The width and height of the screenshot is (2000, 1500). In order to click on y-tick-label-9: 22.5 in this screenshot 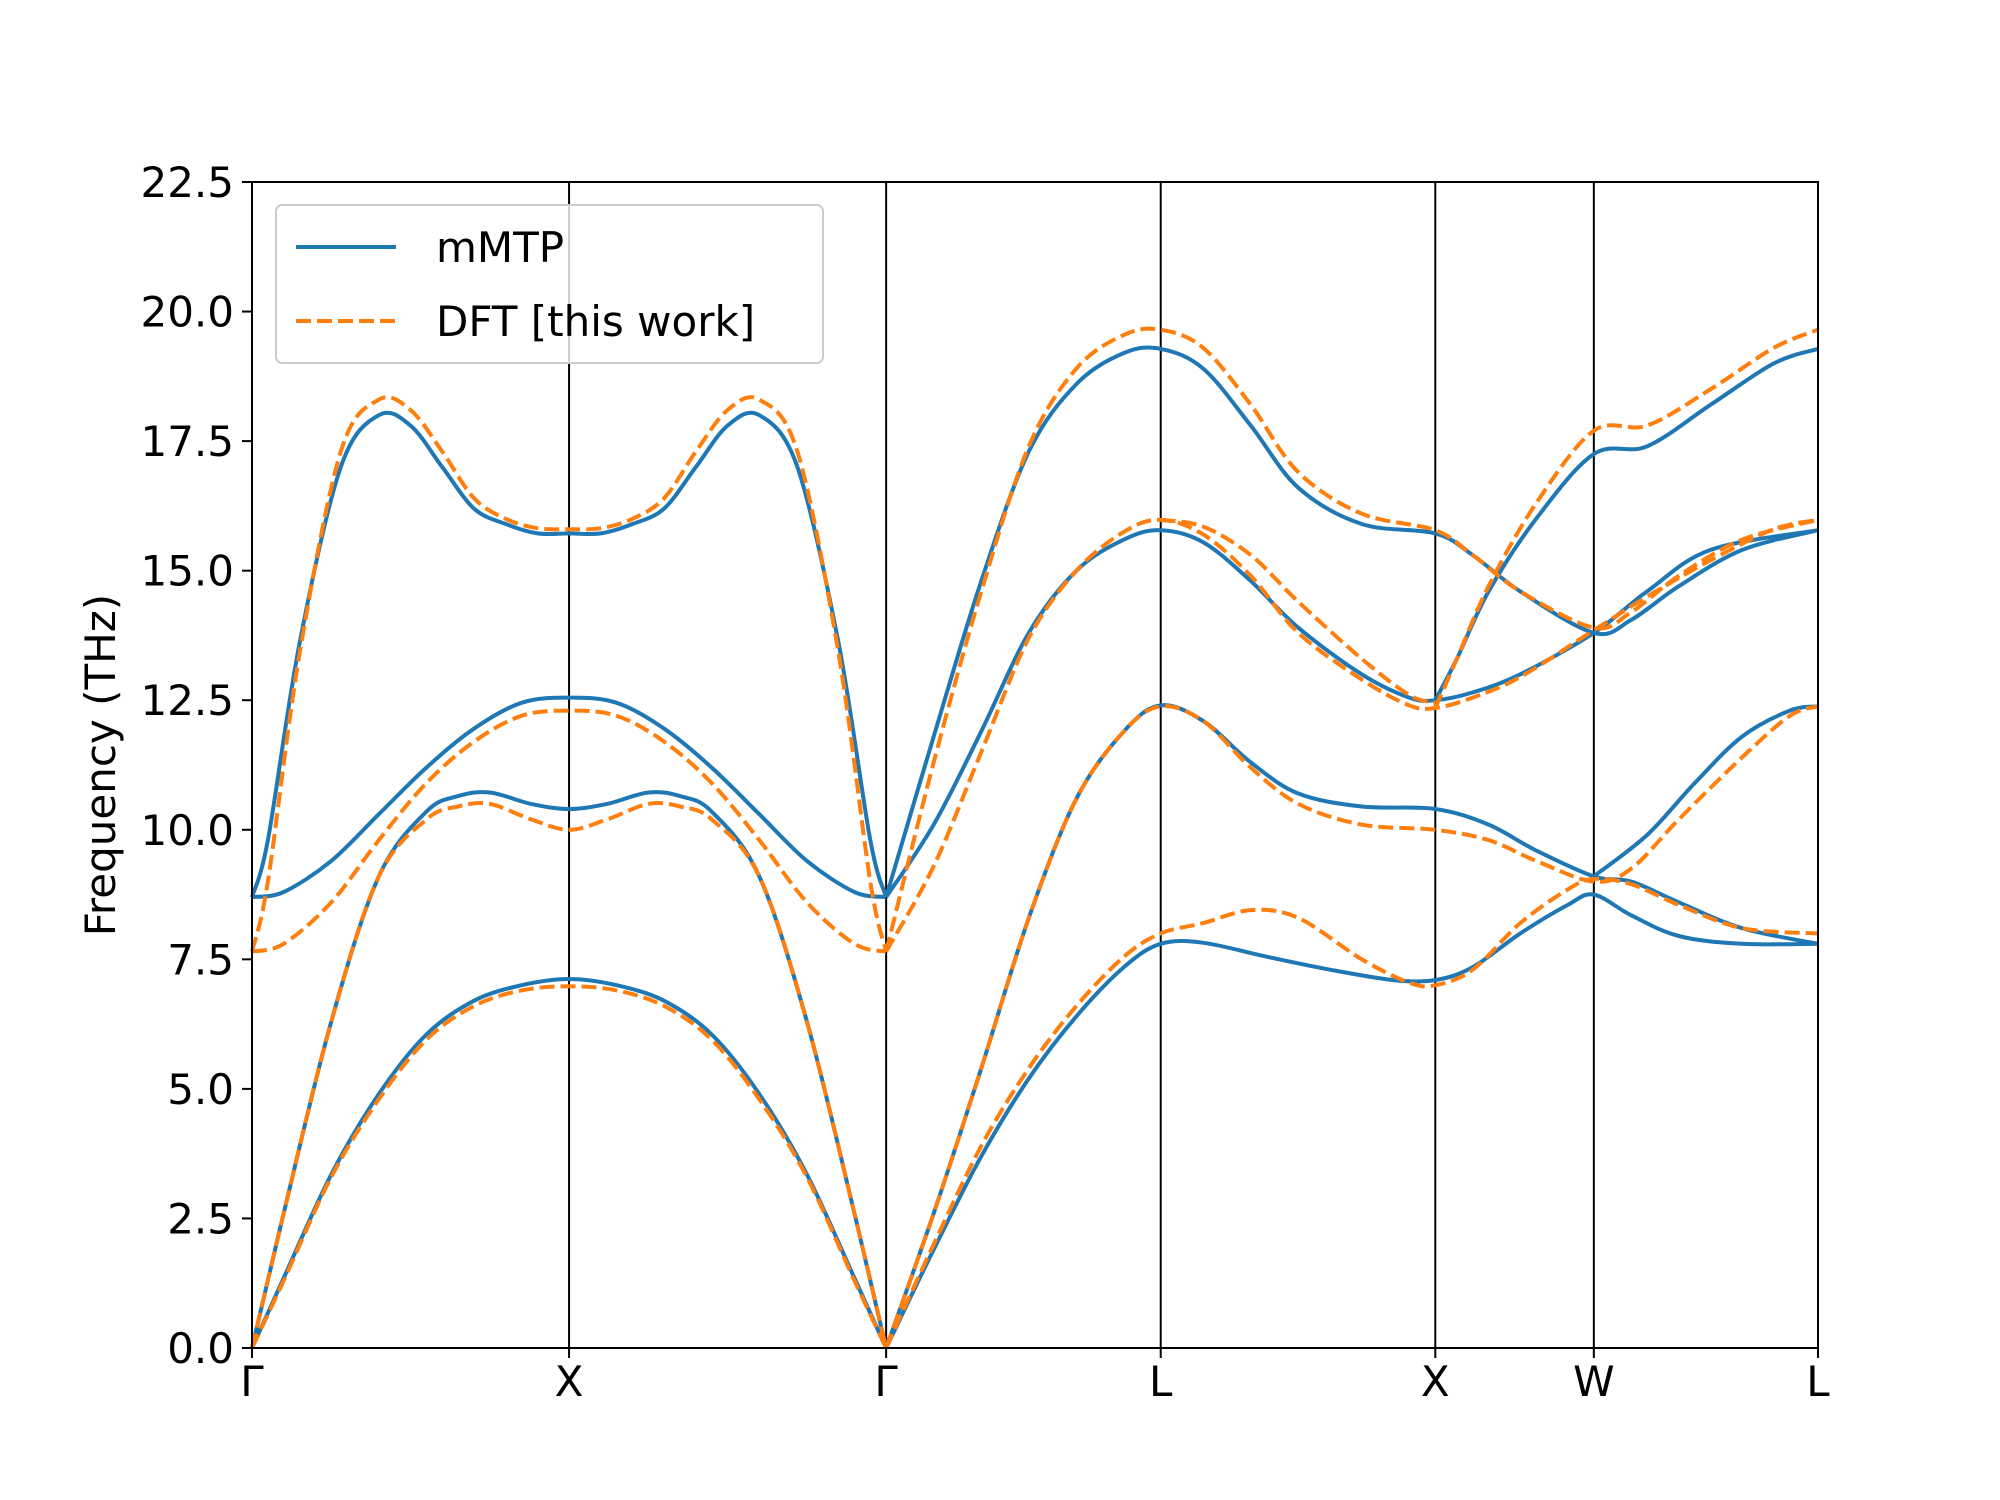, I will do `click(187, 182)`.